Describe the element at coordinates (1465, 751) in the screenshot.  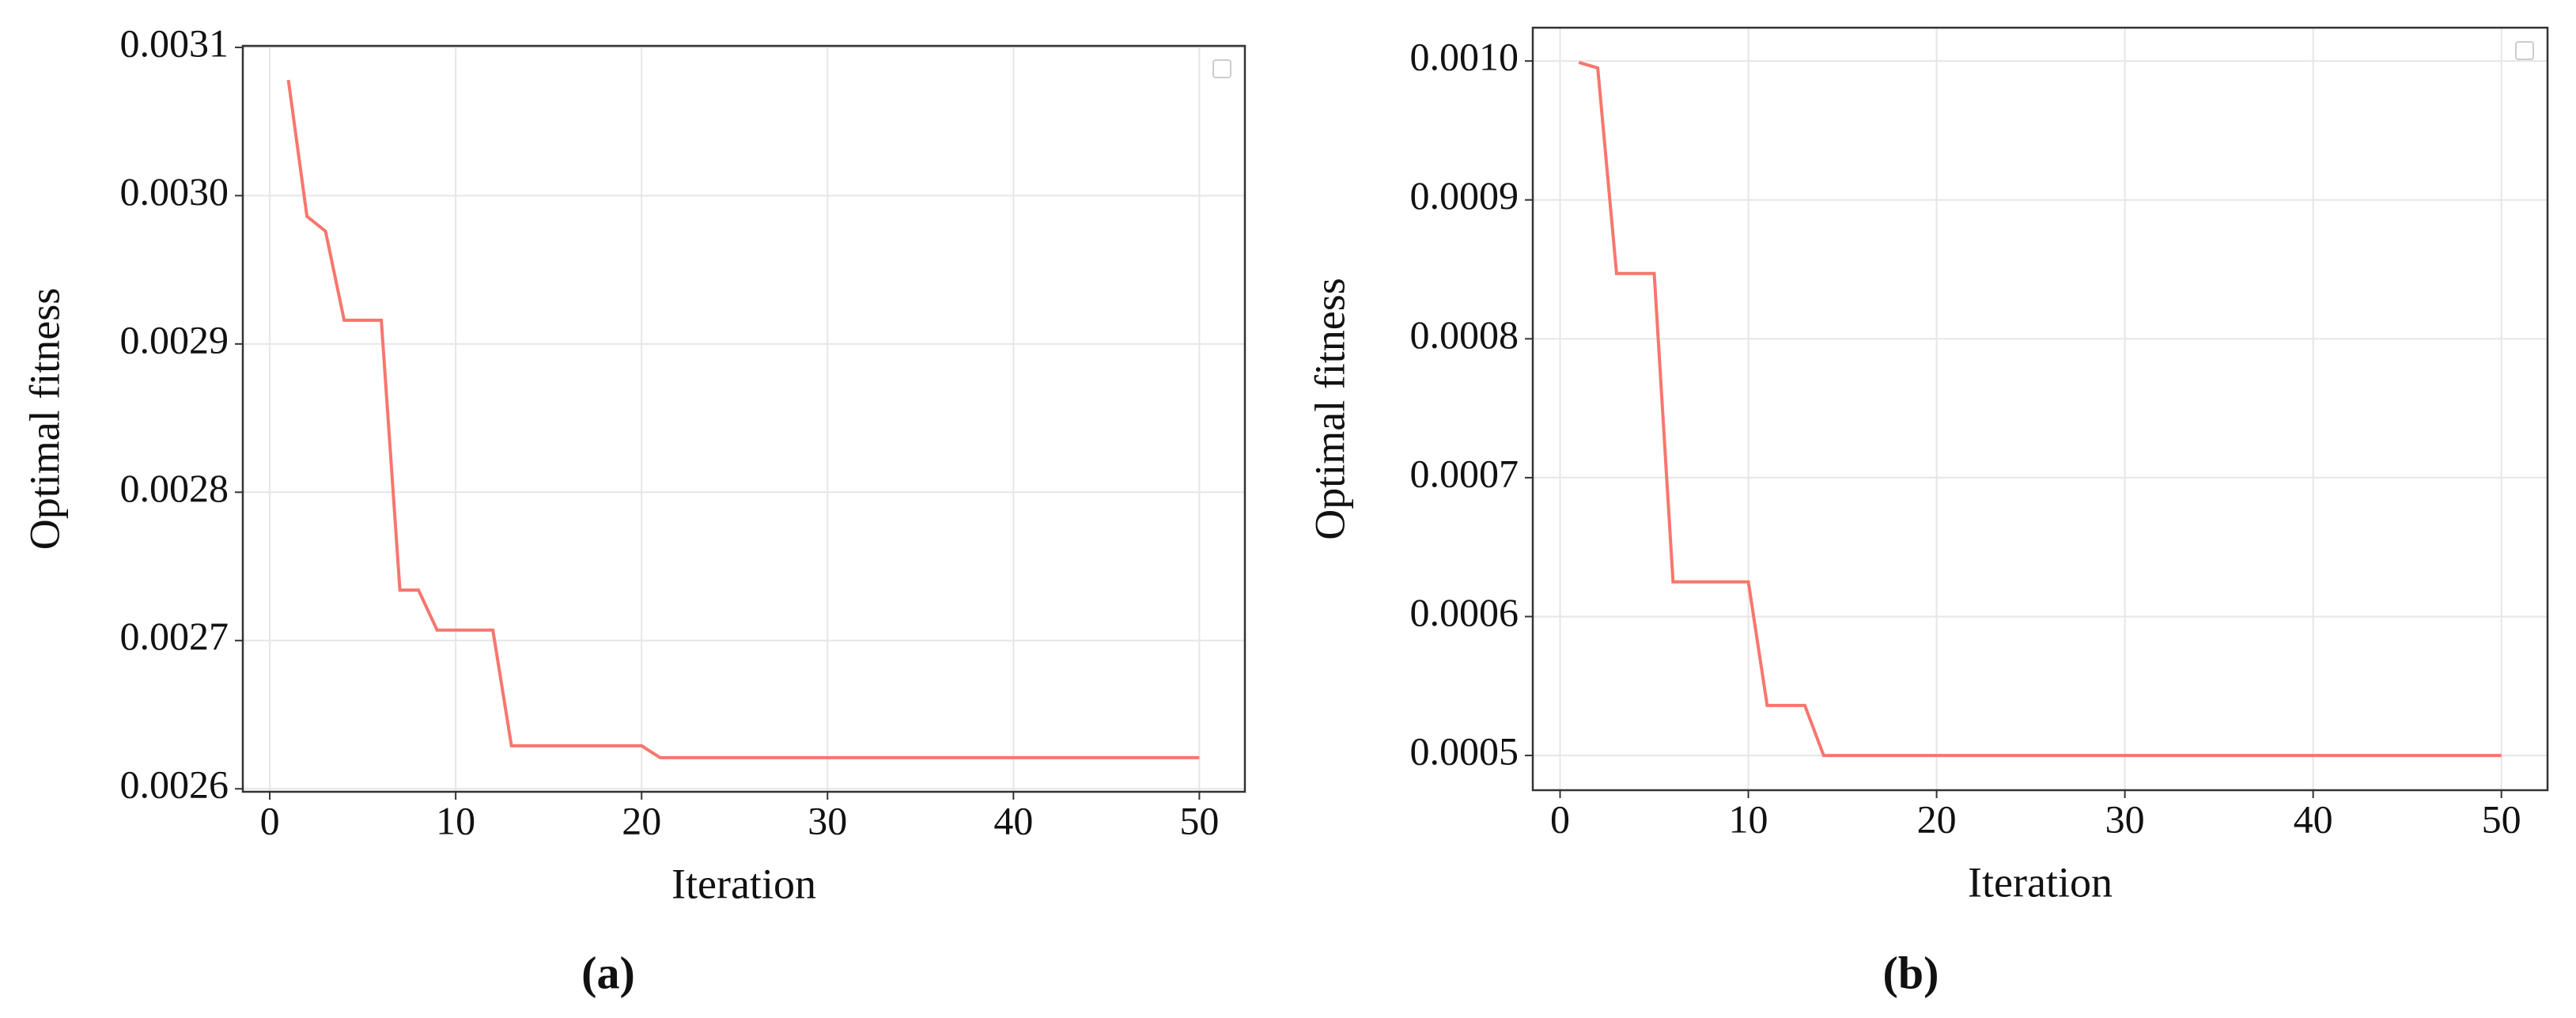
I see `y-tick-label: 0.0005` at that location.